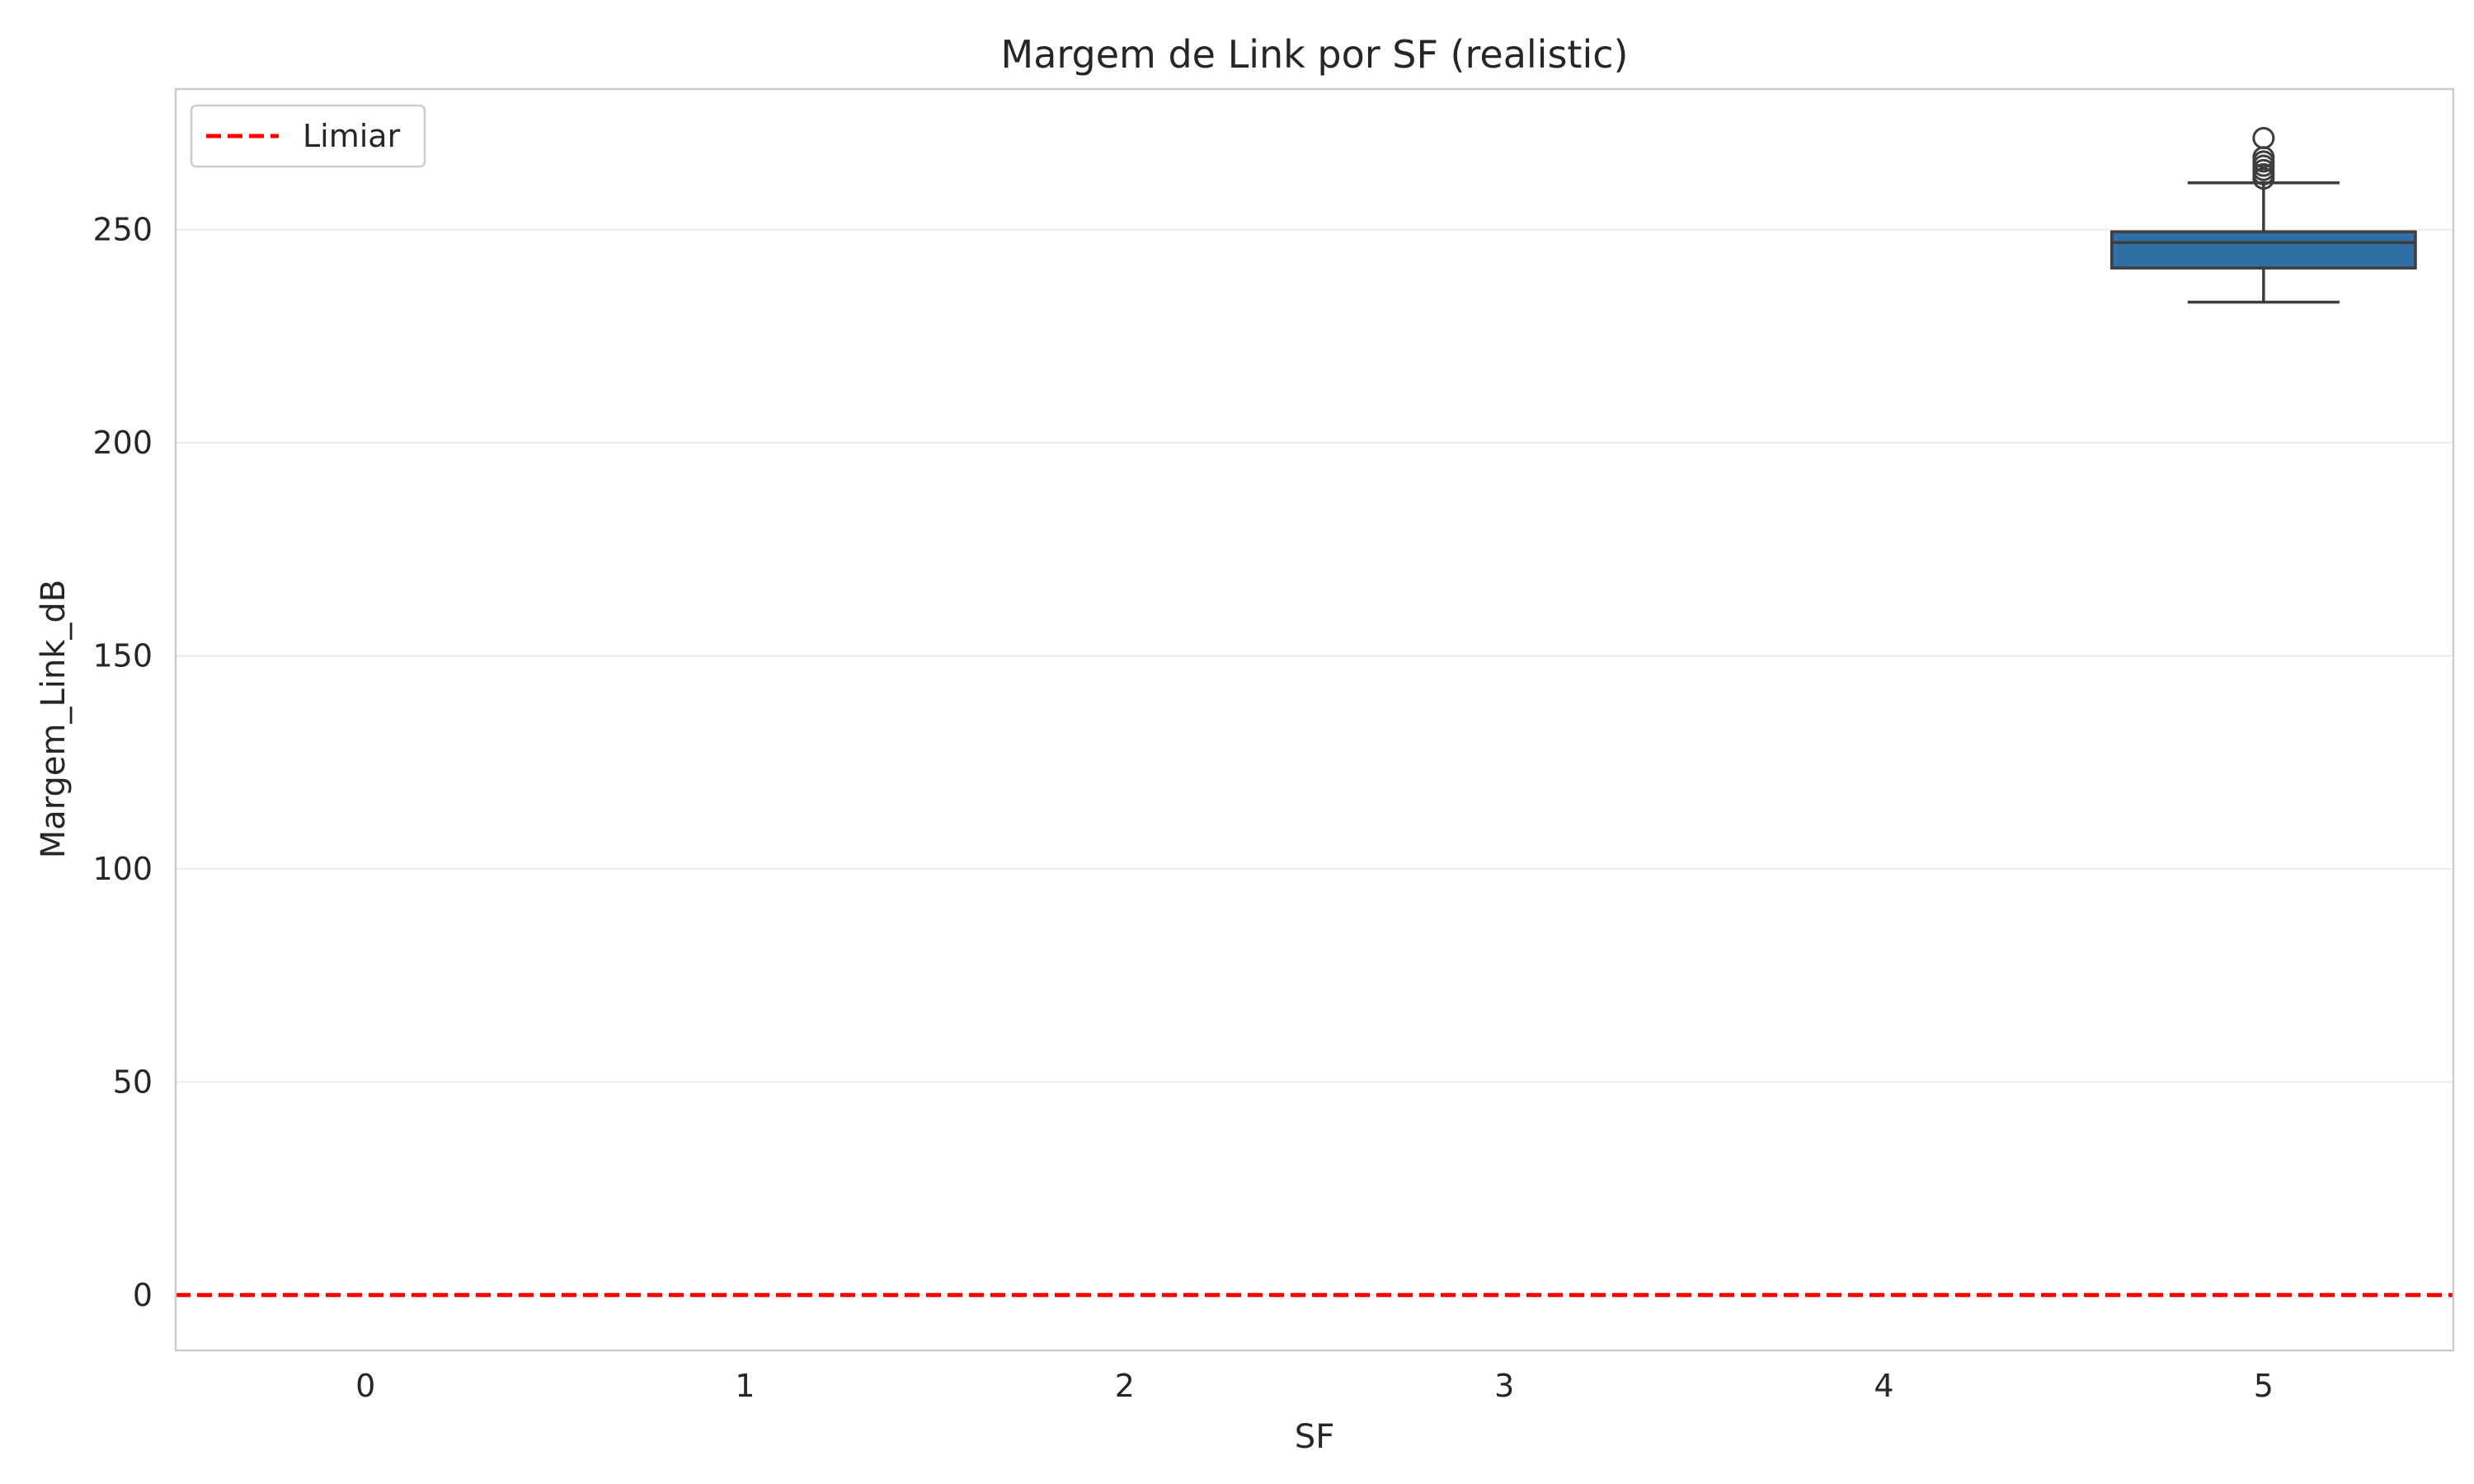 Image resolution: width=2474 pixels, height=1484 pixels. Describe the element at coordinates (1314, 1437) in the screenshot. I see `x-axis-label: SF` at that location.